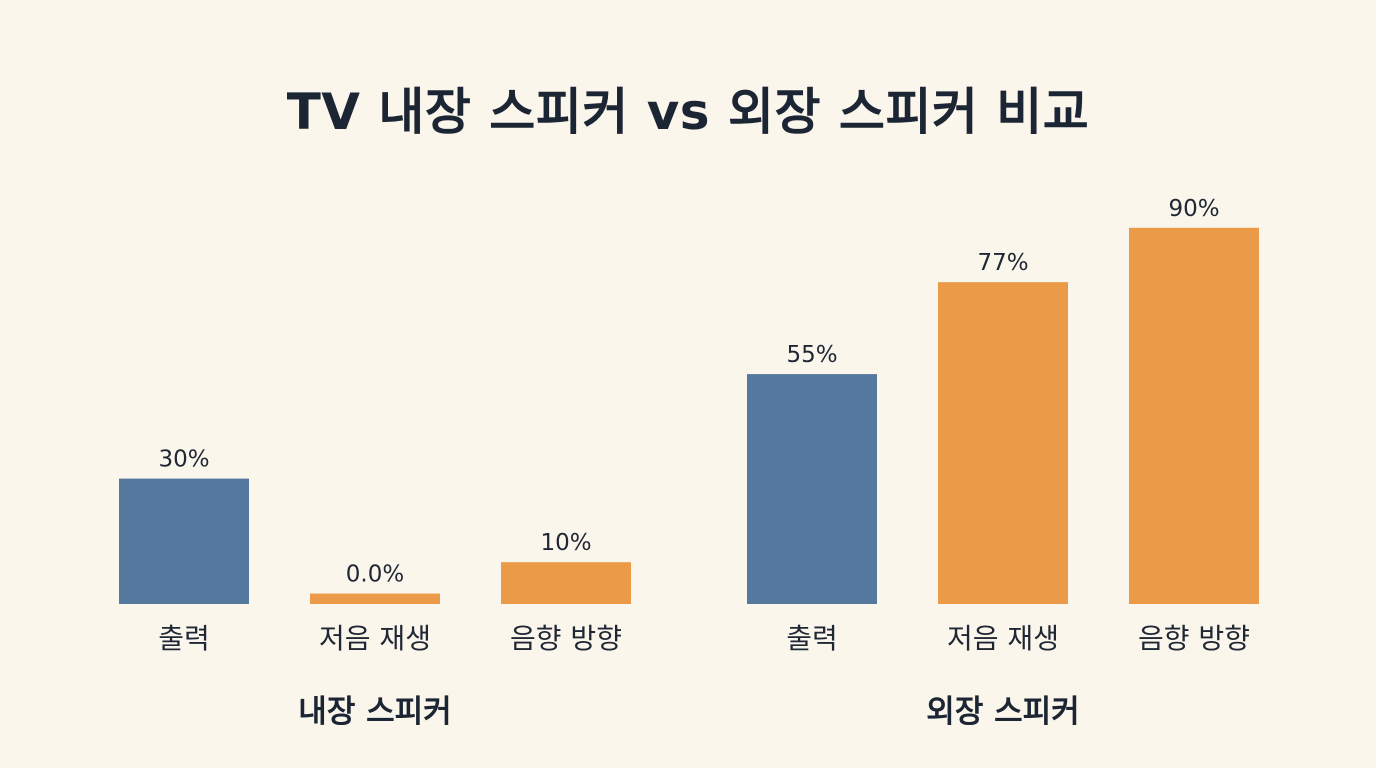  I want to click on group-label-1: 내장 스피커, so click(374, 712).